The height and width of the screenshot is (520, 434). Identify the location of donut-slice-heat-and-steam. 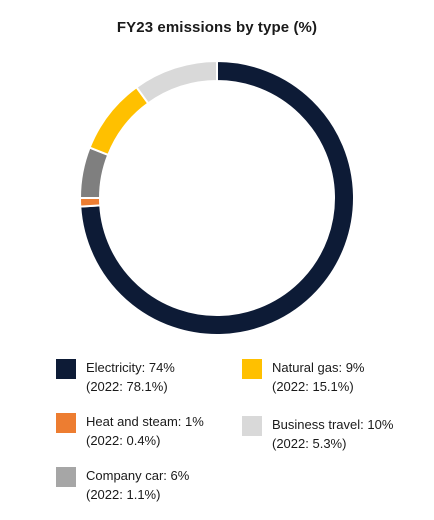
(90, 202).